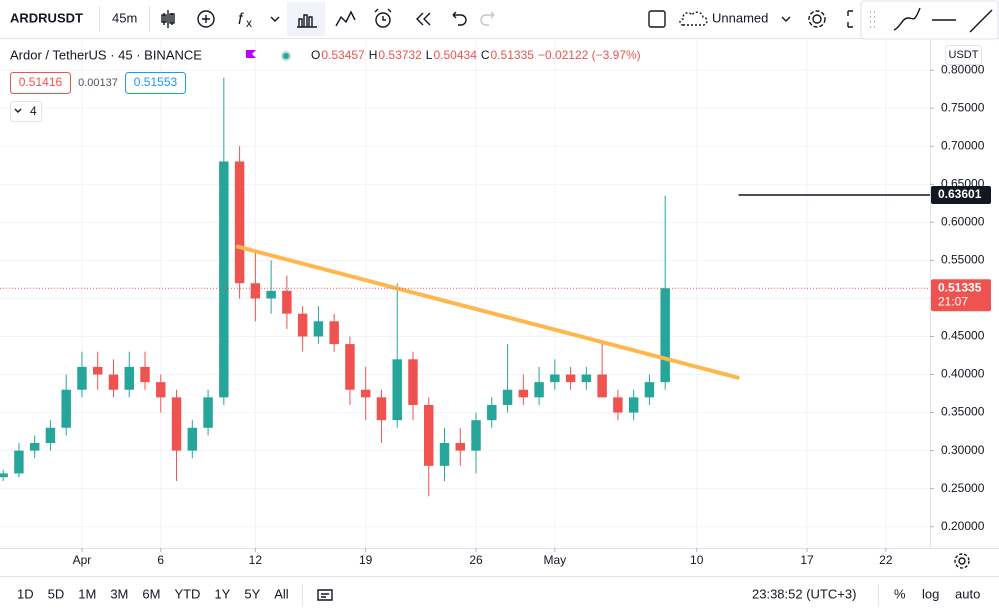 This screenshot has height=615, width=999. Describe the element at coordinates (429, 55) in the screenshot. I see `ohlc-key: L` at that location.